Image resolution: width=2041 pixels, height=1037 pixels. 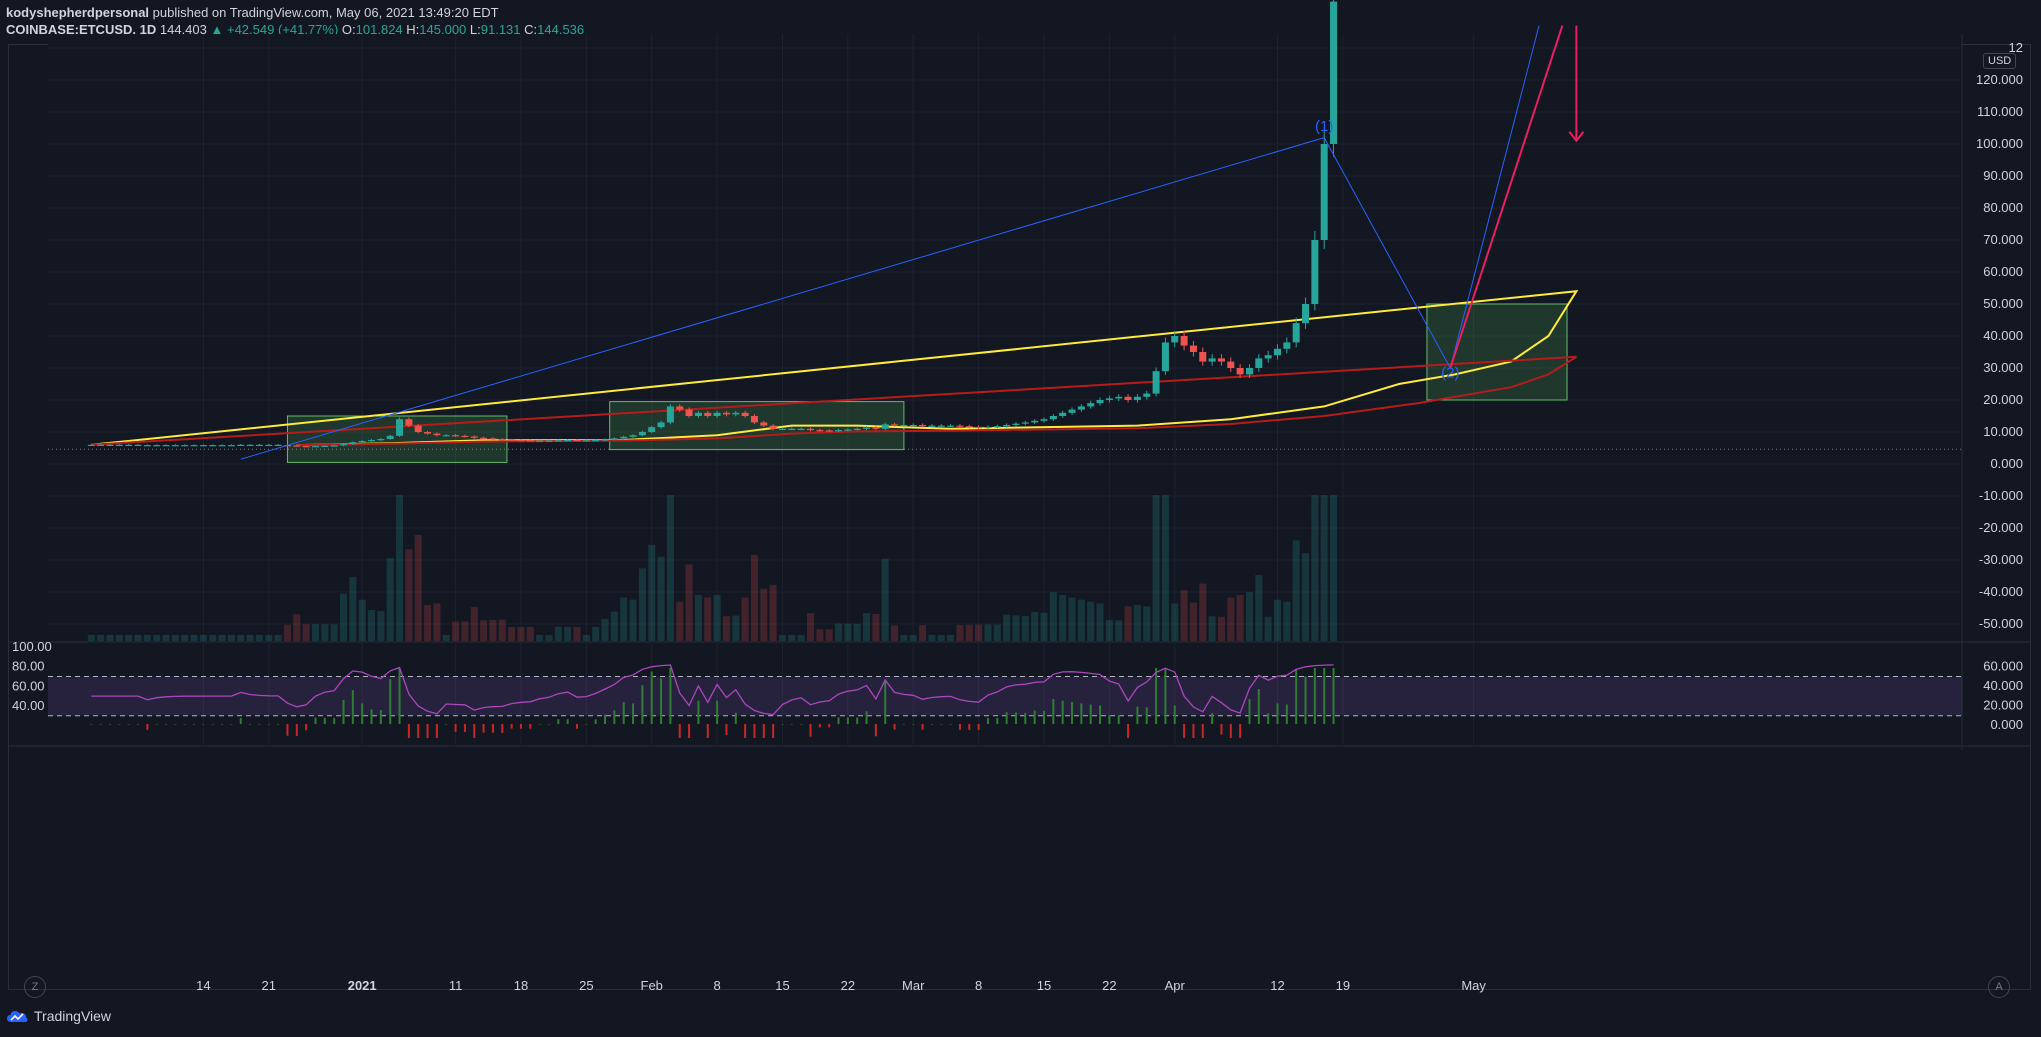 I want to click on currency-badge: USD, so click(x=2000, y=61).